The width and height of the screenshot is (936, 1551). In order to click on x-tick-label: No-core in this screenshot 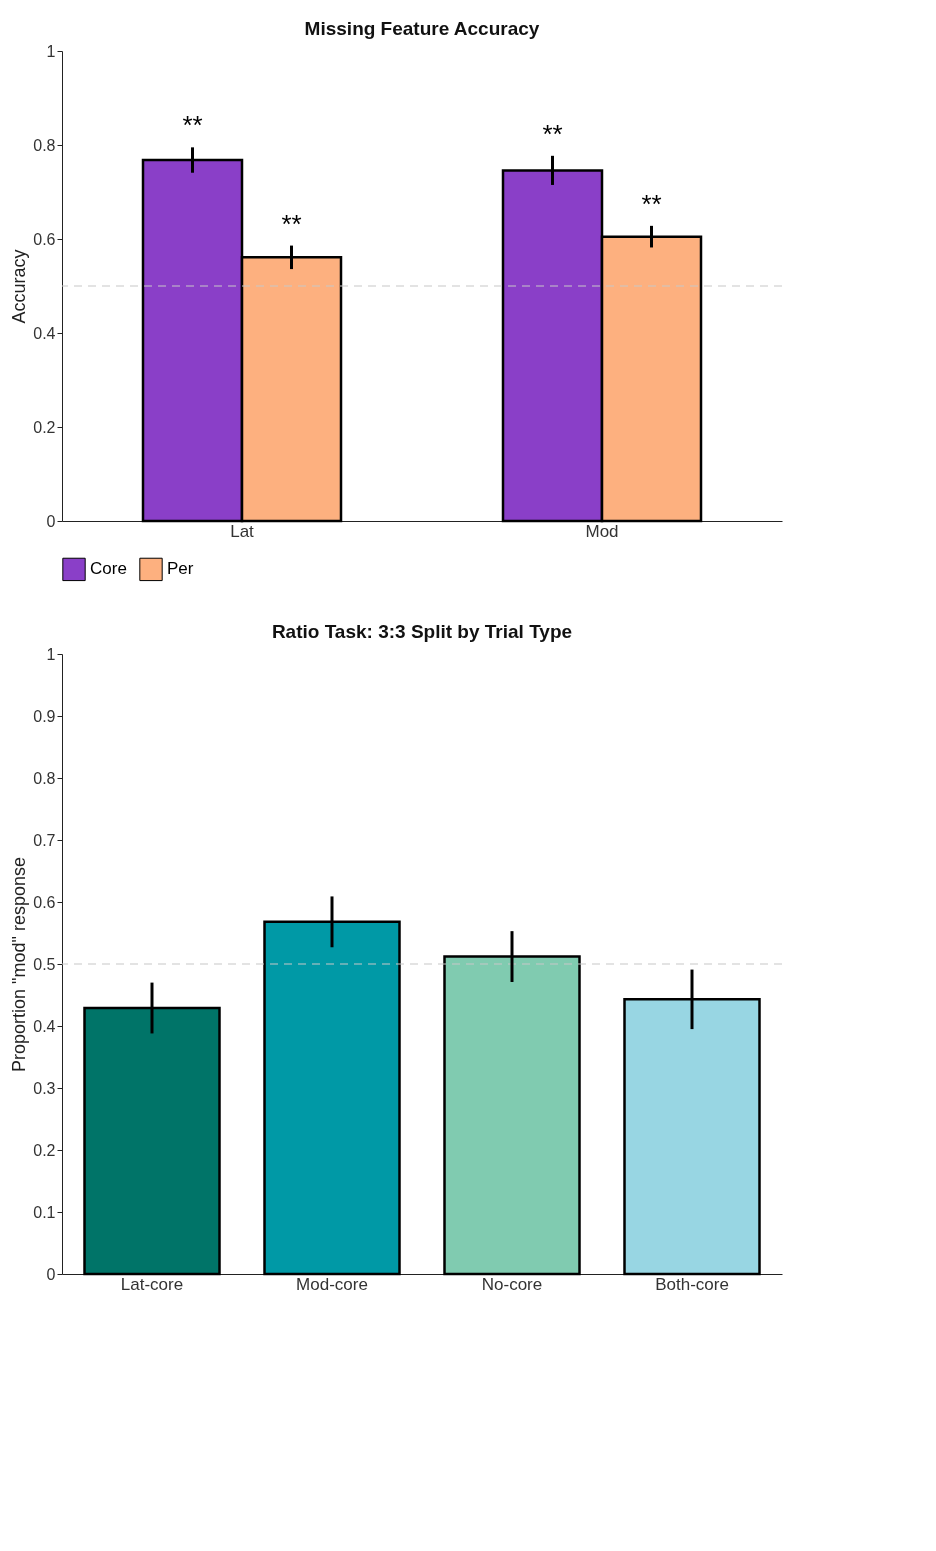, I will do `click(512, 1284)`.